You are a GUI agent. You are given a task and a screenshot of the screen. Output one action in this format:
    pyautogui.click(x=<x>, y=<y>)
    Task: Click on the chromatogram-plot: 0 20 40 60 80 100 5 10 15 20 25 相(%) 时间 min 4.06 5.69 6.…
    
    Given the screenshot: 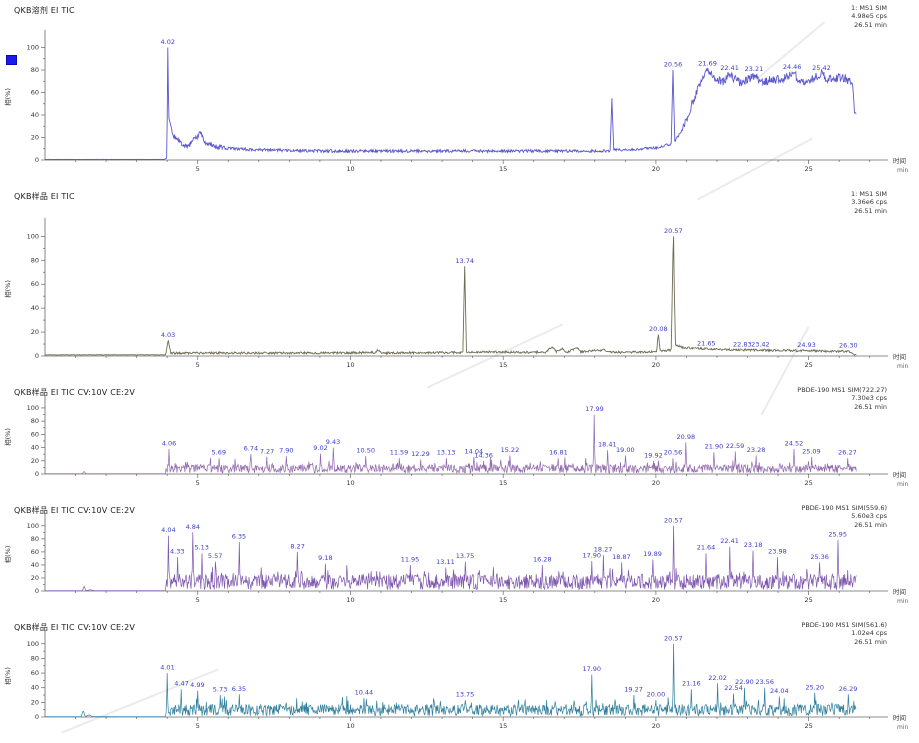 What is the action you would take?
    pyautogui.click(x=456, y=442)
    